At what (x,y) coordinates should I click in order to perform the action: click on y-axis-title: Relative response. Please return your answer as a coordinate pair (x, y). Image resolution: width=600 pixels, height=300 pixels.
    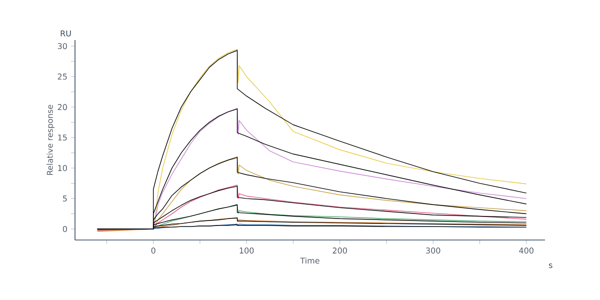
    Looking at the image, I should click on (50, 139).